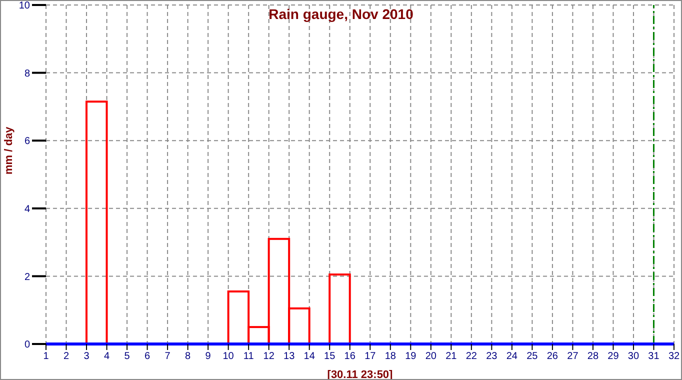 The width and height of the screenshot is (682, 380). I want to click on y-tick-label: 0, so click(27, 345).